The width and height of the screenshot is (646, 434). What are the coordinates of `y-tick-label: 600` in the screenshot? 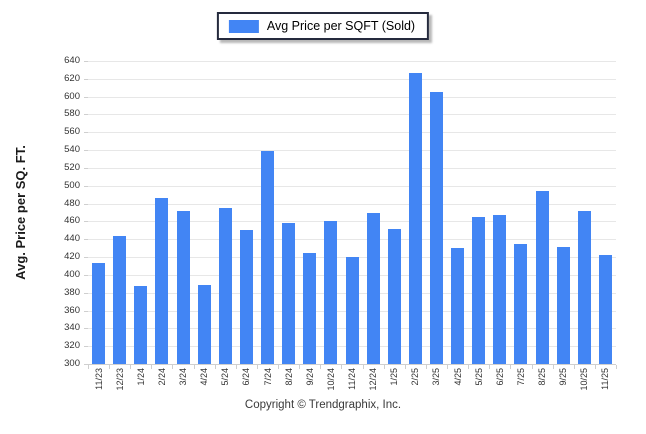 It's located at (72, 96).